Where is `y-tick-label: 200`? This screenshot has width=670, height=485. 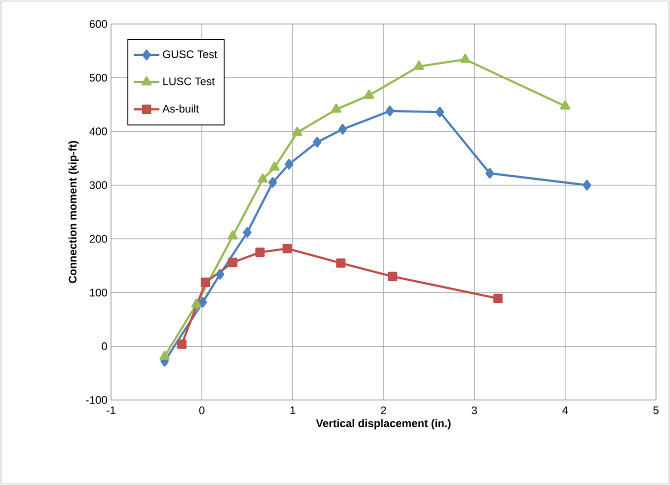 y-tick-label: 200 is located at coordinates (99, 238).